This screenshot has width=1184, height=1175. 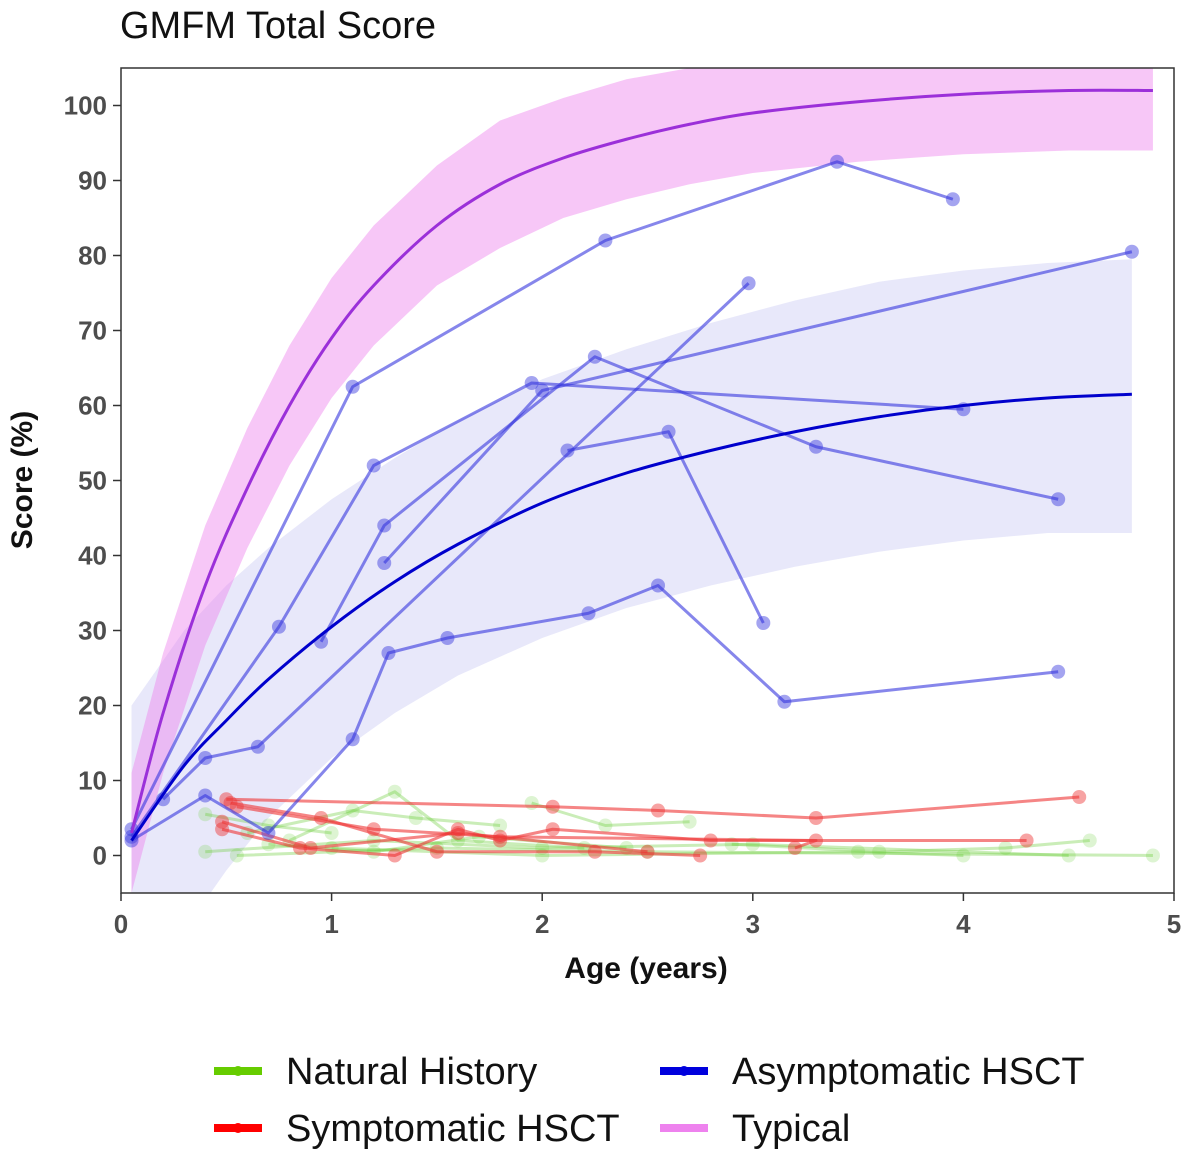 What do you see at coordinates (684, 1071) in the screenshot?
I see `legend-marker-asymptomatic-hsct` at bounding box center [684, 1071].